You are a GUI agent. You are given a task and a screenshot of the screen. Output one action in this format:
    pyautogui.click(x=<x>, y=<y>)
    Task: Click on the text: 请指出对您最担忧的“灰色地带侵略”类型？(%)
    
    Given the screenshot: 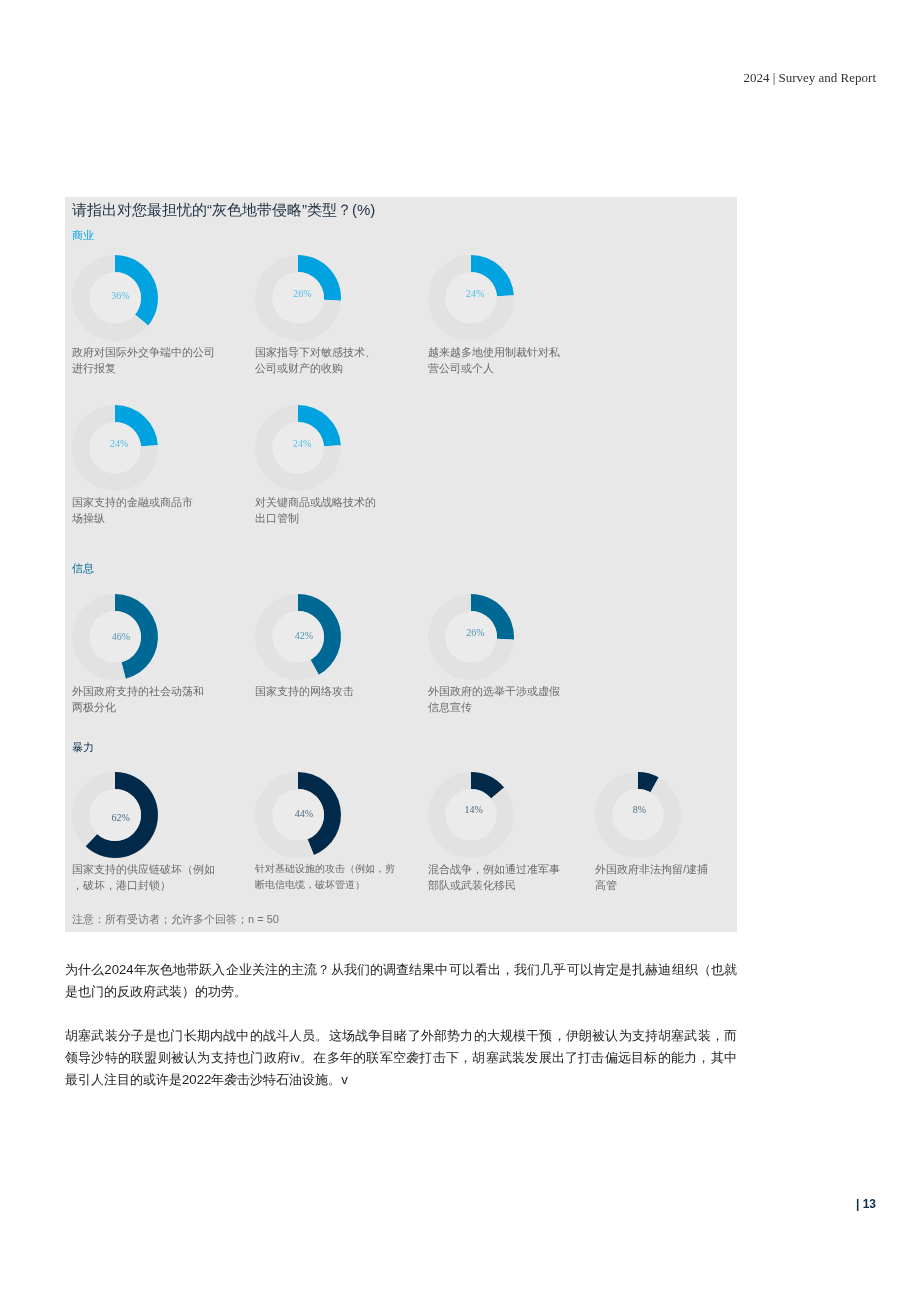 What is the action you would take?
    pyautogui.click(x=224, y=210)
    